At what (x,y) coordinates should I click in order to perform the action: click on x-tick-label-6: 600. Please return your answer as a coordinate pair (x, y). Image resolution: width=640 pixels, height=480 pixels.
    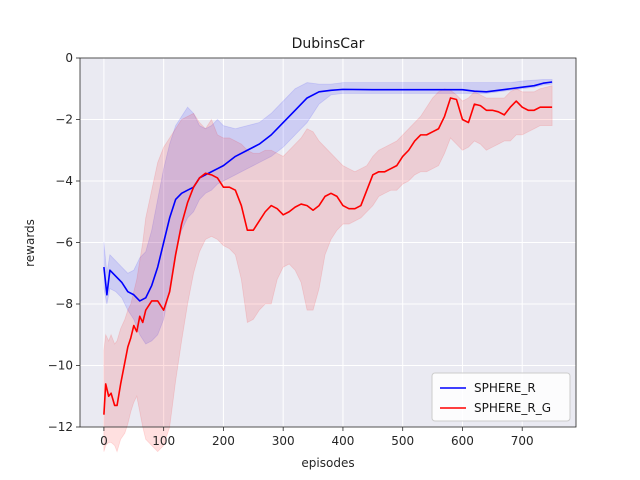
    Looking at the image, I should click on (462, 441).